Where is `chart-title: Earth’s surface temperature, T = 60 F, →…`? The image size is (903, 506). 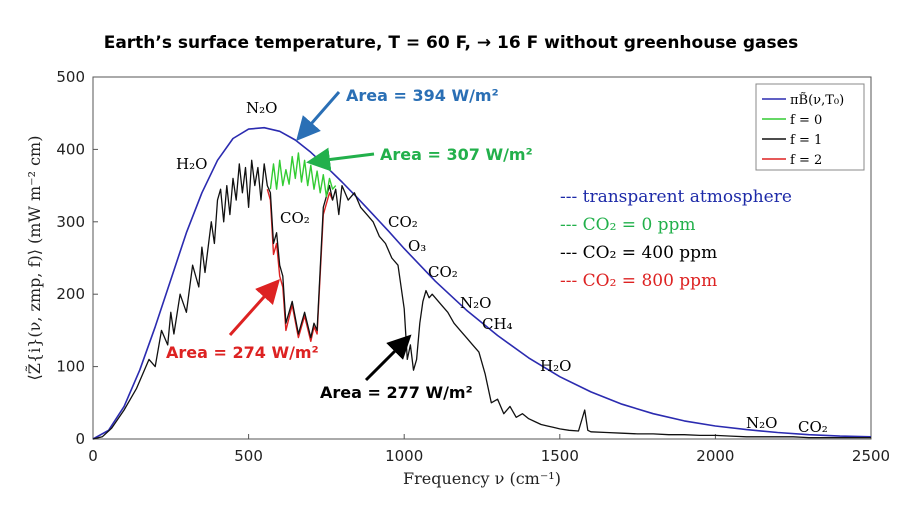 chart-title: Earth’s surface temperature, T = 60 F, →… is located at coordinates (451, 43).